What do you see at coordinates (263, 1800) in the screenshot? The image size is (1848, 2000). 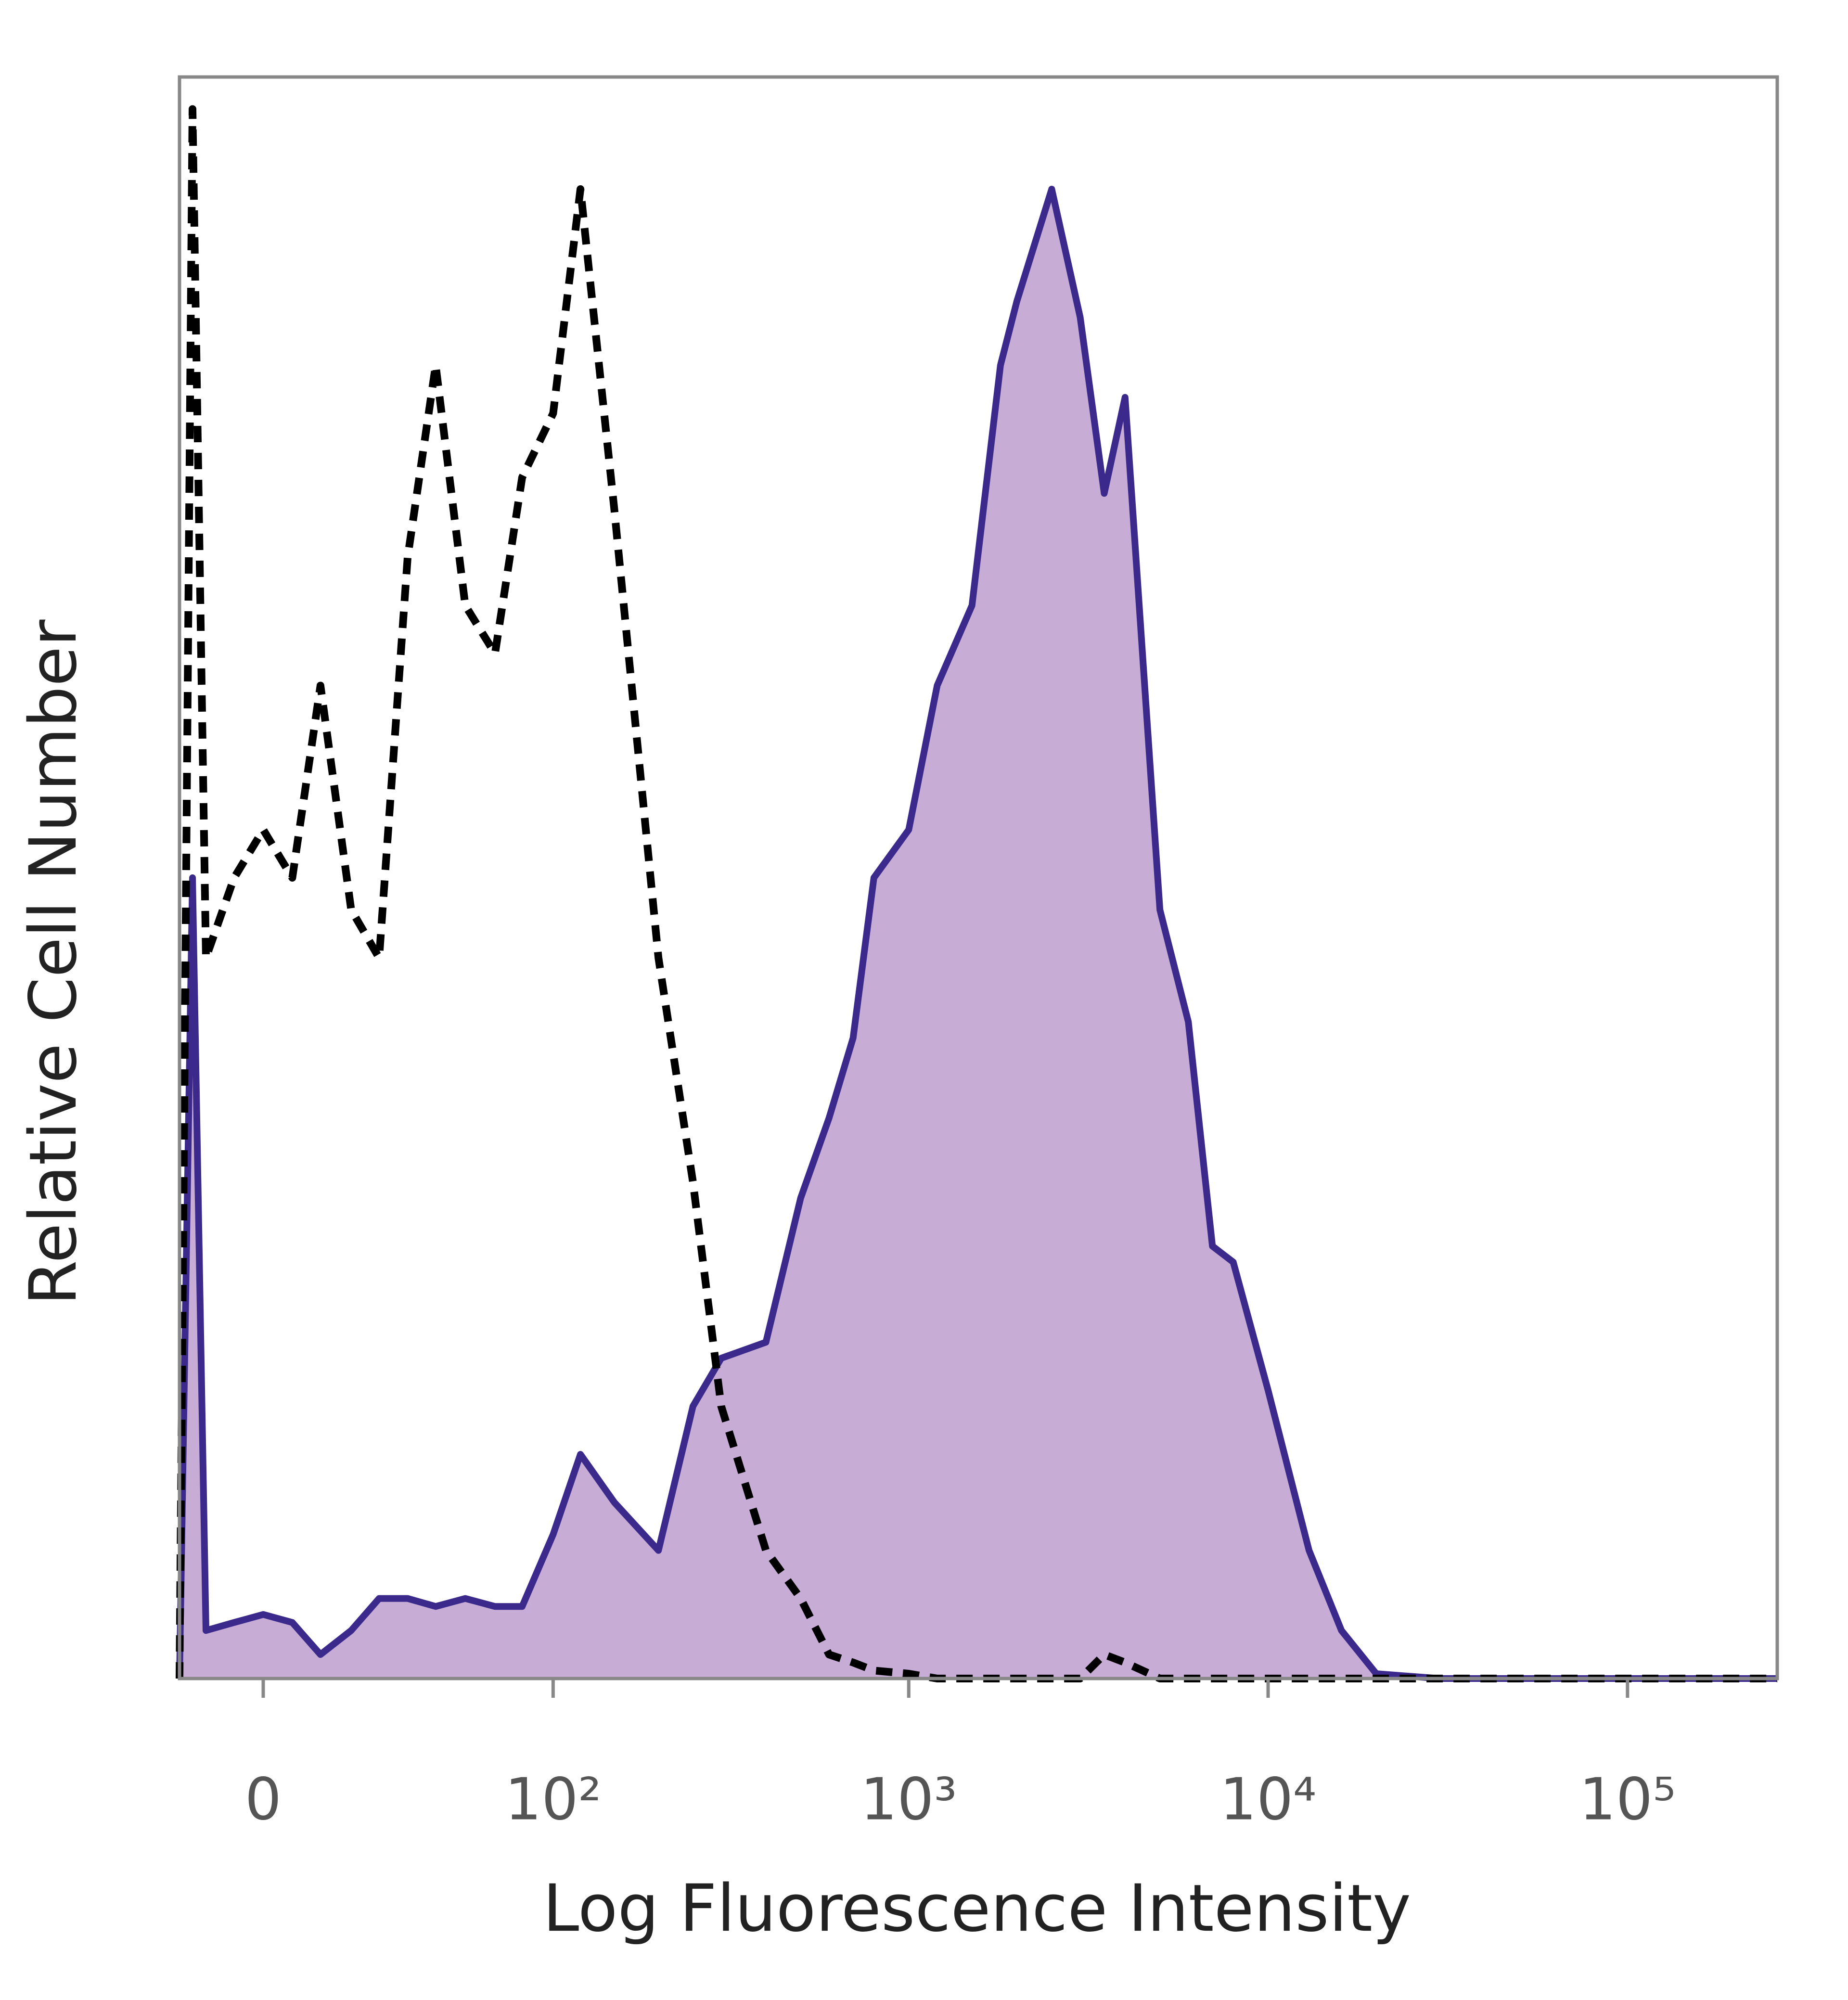 I see `x-tick-label: 0` at bounding box center [263, 1800].